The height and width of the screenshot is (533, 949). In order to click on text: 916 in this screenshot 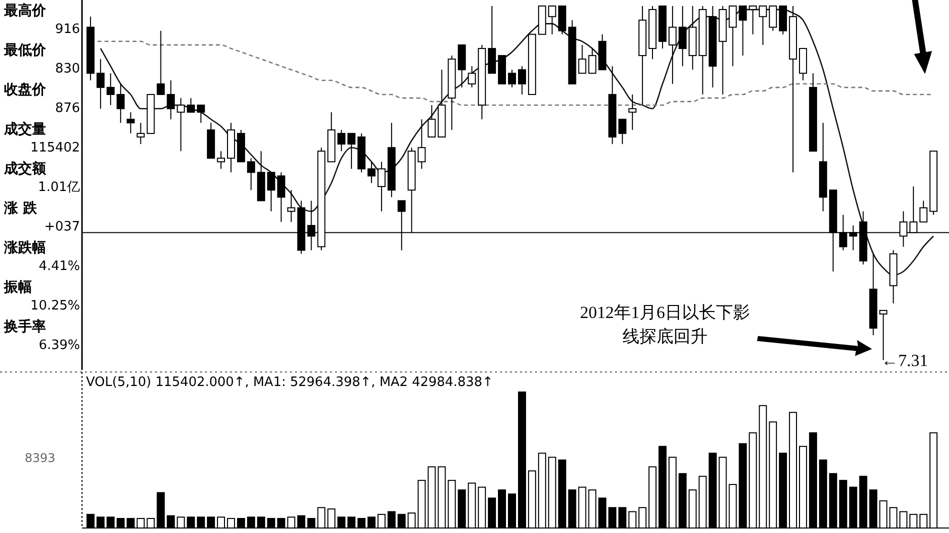, I will do `click(67, 29)`.